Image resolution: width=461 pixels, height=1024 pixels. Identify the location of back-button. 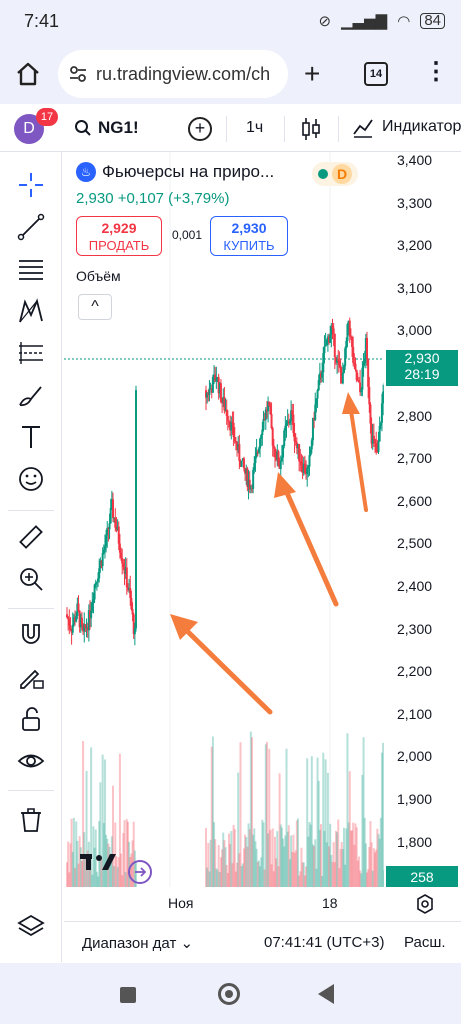
(326, 994).